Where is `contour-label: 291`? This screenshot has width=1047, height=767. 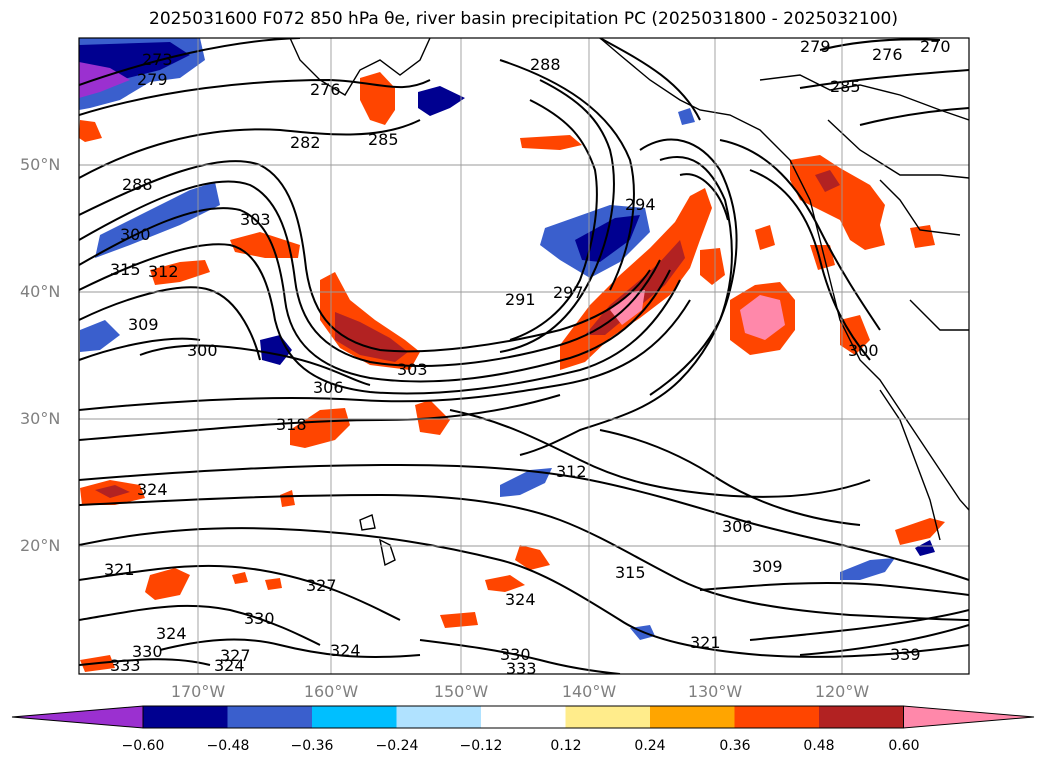
contour-label: 291 is located at coordinates (520, 299).